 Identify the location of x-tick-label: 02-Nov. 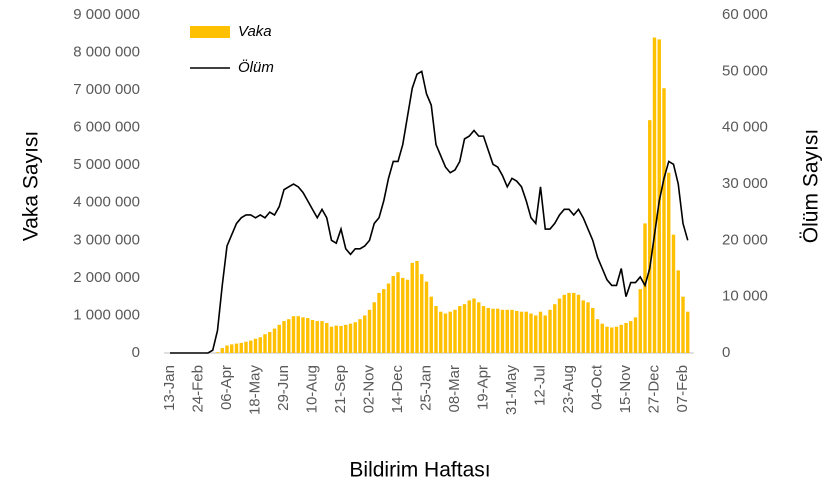
(368, 389).